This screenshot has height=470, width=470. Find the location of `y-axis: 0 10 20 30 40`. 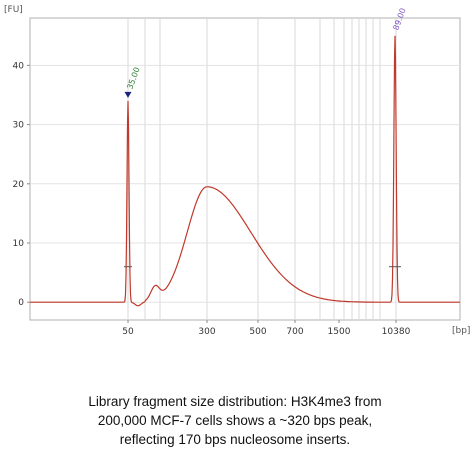

y-axis: 0 10 20 30 40 is located at coordinates (21, 184).